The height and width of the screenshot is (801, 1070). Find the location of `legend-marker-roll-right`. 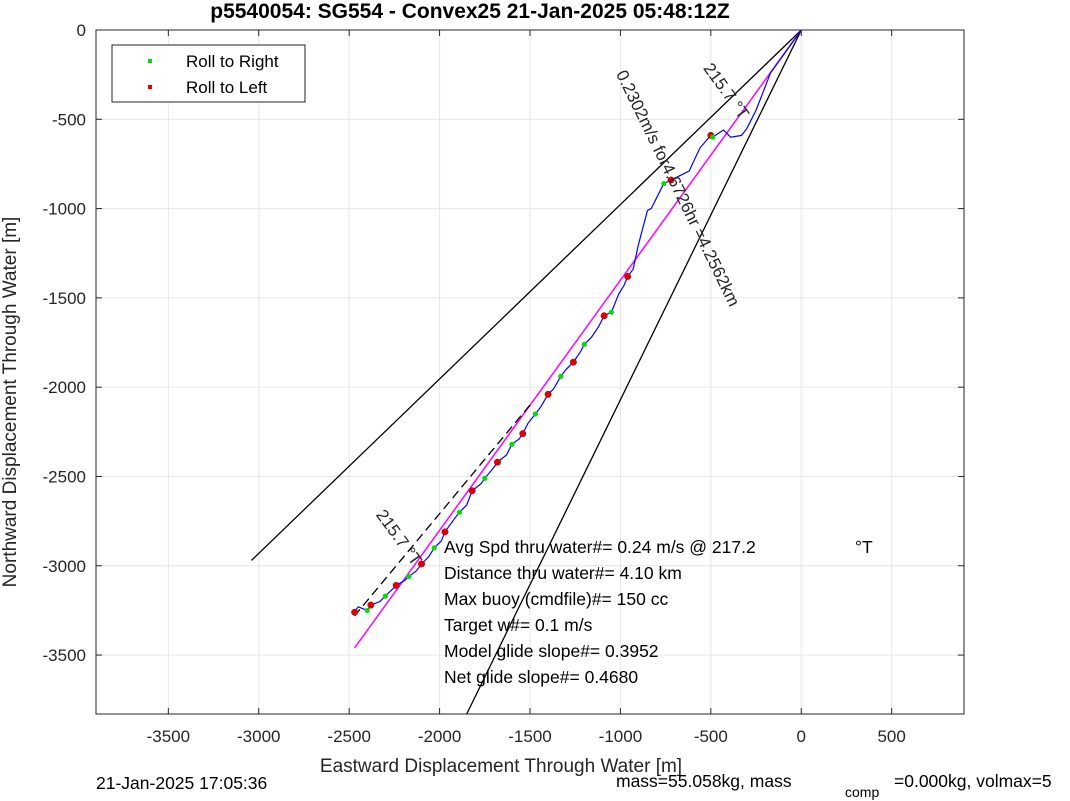

legend-marker-roll-right is located at coordinates (150, 61).